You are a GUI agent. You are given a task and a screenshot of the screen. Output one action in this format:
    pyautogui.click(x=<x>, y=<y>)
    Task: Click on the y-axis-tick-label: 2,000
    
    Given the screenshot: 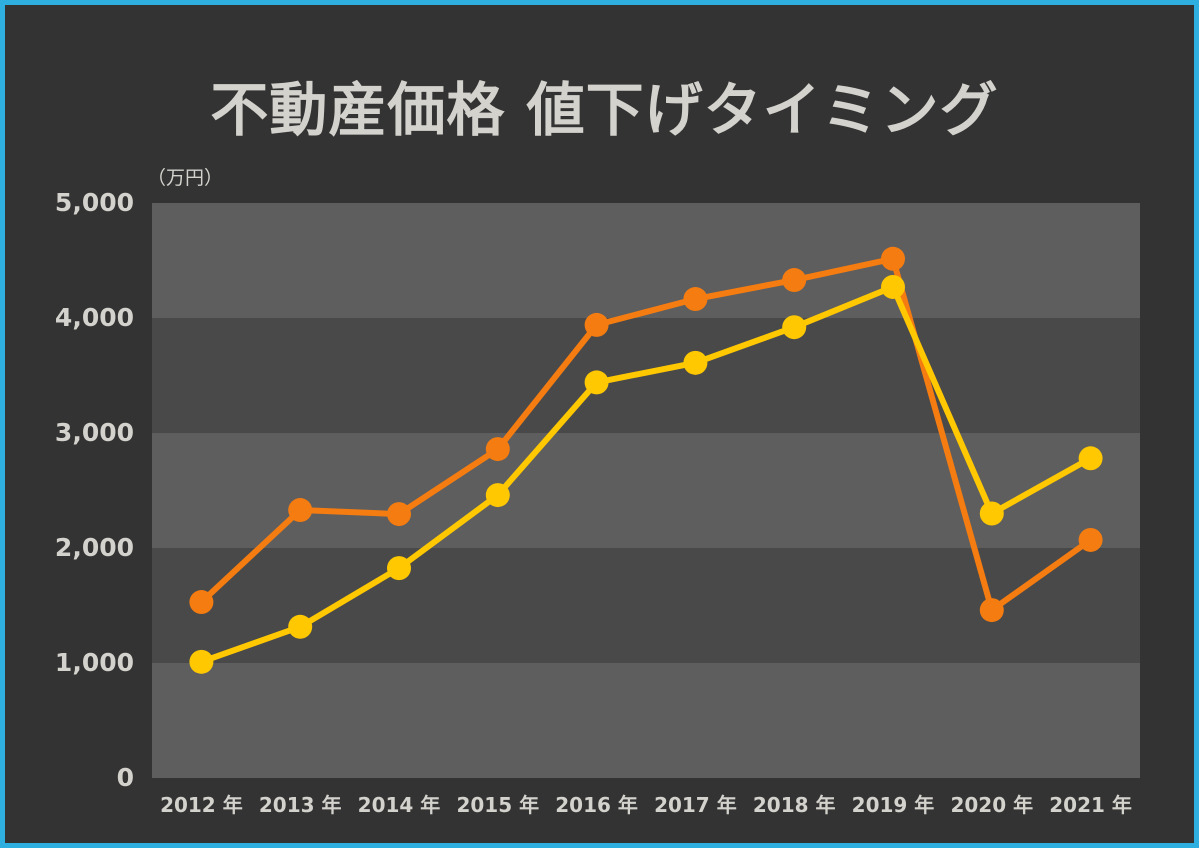 What is the action you would take?
    pyautogui.click(x=94, y=547)
    